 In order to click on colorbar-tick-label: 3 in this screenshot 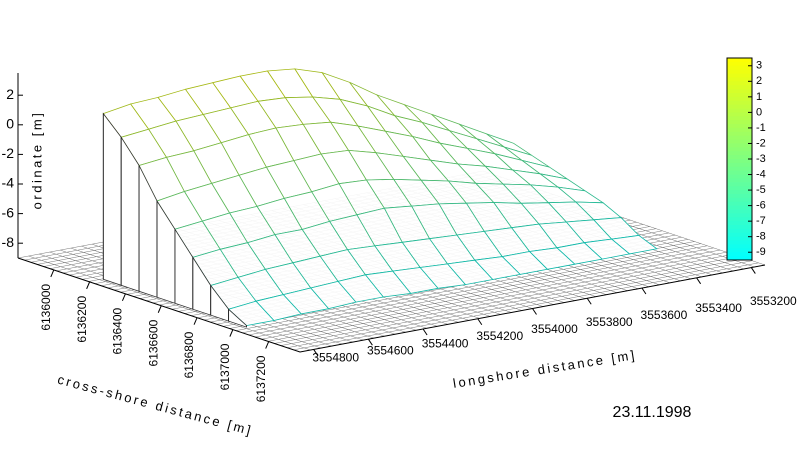, I will do `click(759, 66)`.